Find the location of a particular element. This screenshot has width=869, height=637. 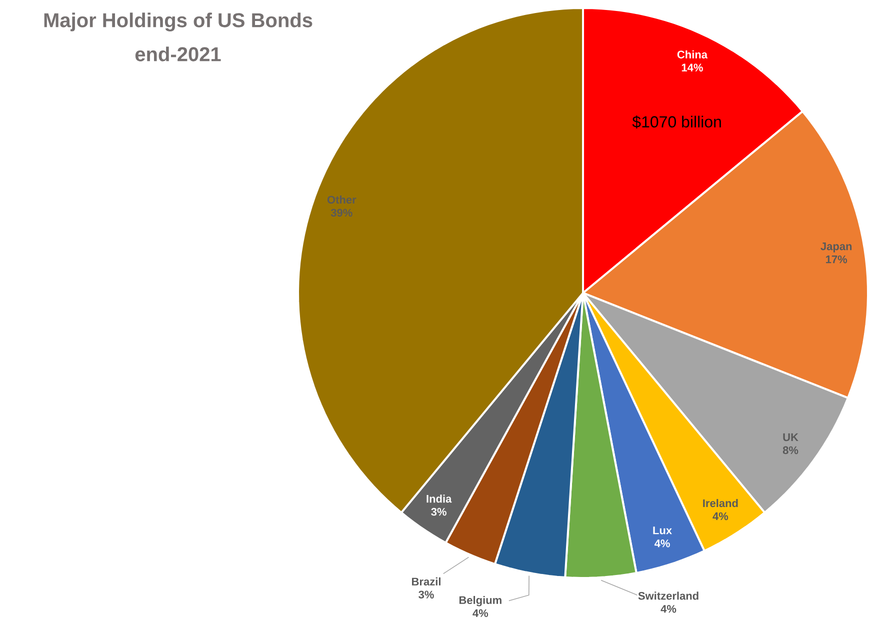

slice-label: UK is located at coordinates (790, 437).